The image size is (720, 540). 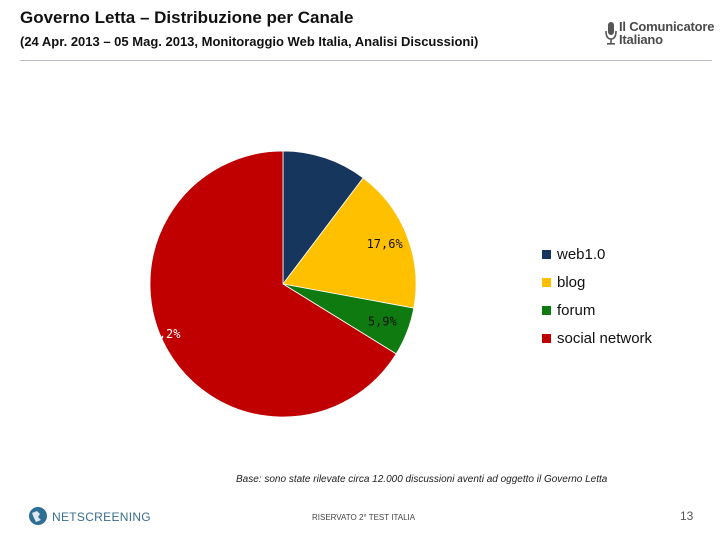 I want to click on header-divider, so click(x=366, y=60).